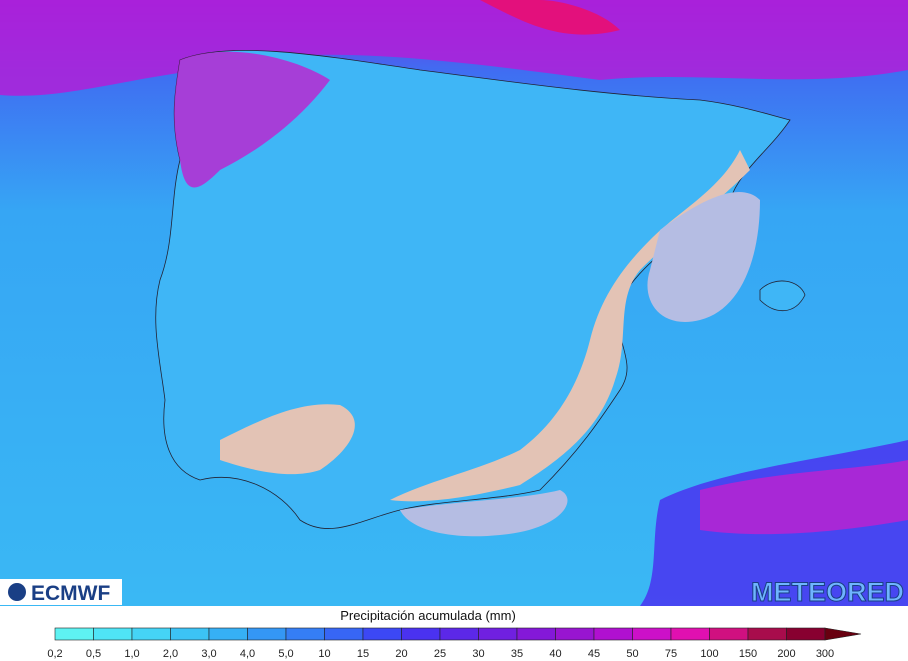  I want to click on dry-alboran, so click(484, 513).